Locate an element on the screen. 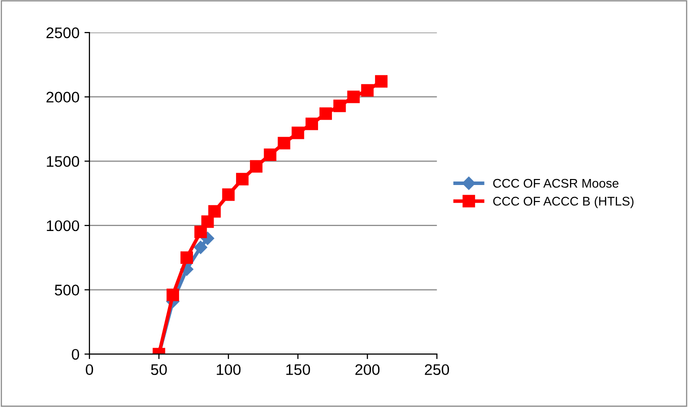 The width and height of the screenshot is (688, 407). x-tick-label: 150 is located at coordinates (298, 370).